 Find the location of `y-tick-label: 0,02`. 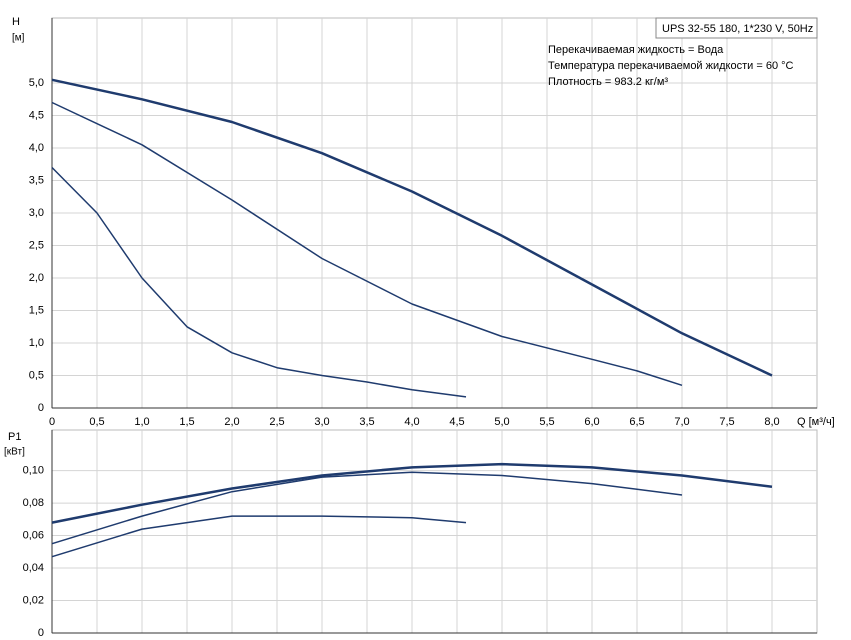

y-tick-label: 0,02 is located at coordinates (33, 600).